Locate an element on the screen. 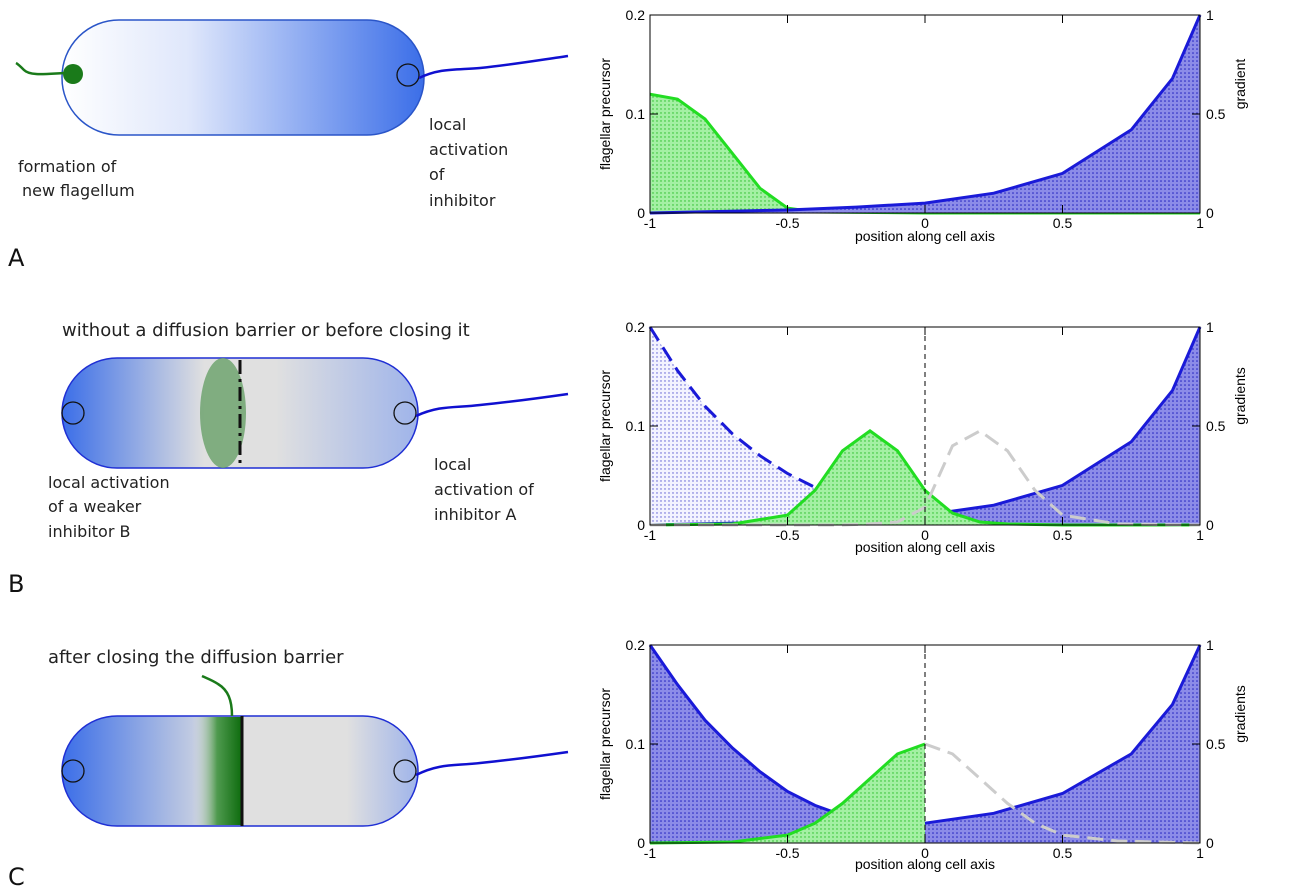  label-inhibitor-line4: inhibitor is located at coordinates (462, 200).